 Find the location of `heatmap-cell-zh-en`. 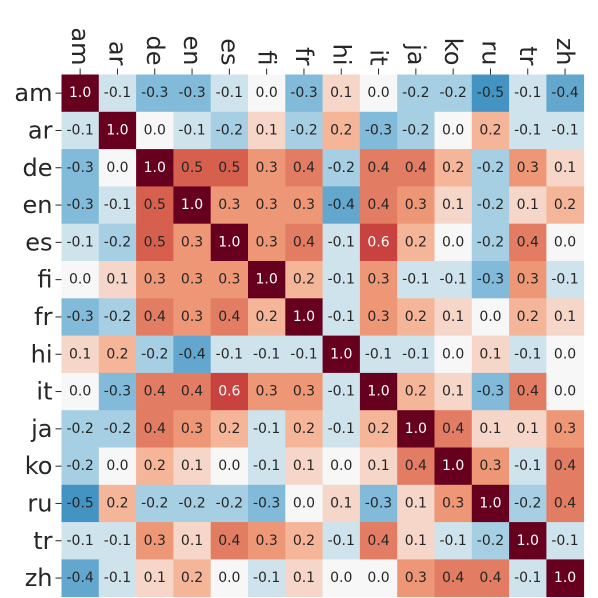

heatmap-cell-zh-en is located at coordinates (192, 578).